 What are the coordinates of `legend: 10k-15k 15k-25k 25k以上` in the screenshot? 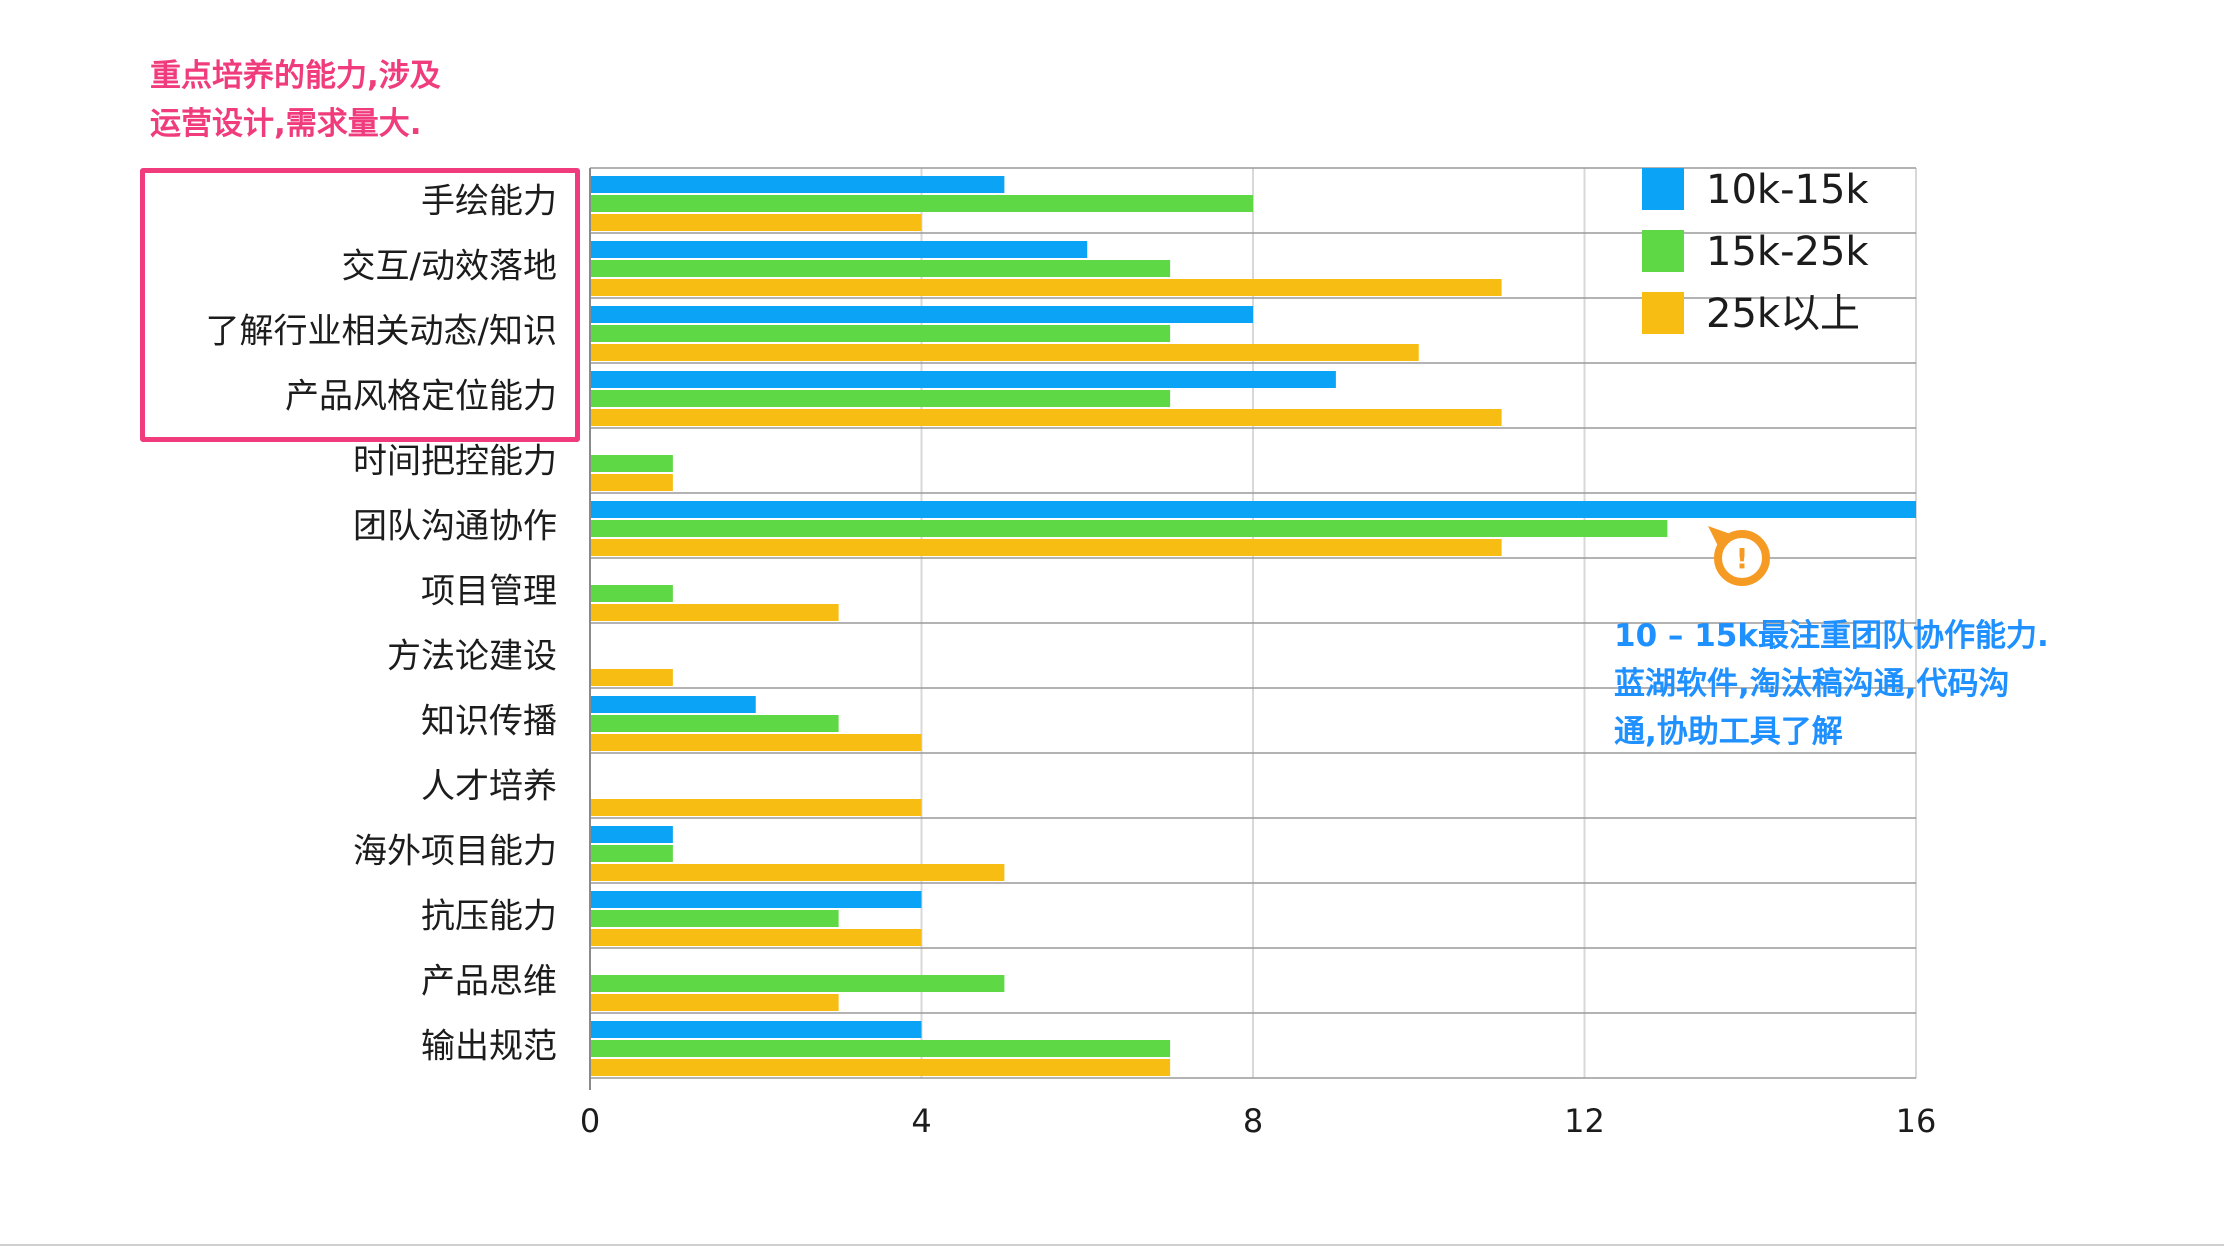 It's located at (1755, 252).